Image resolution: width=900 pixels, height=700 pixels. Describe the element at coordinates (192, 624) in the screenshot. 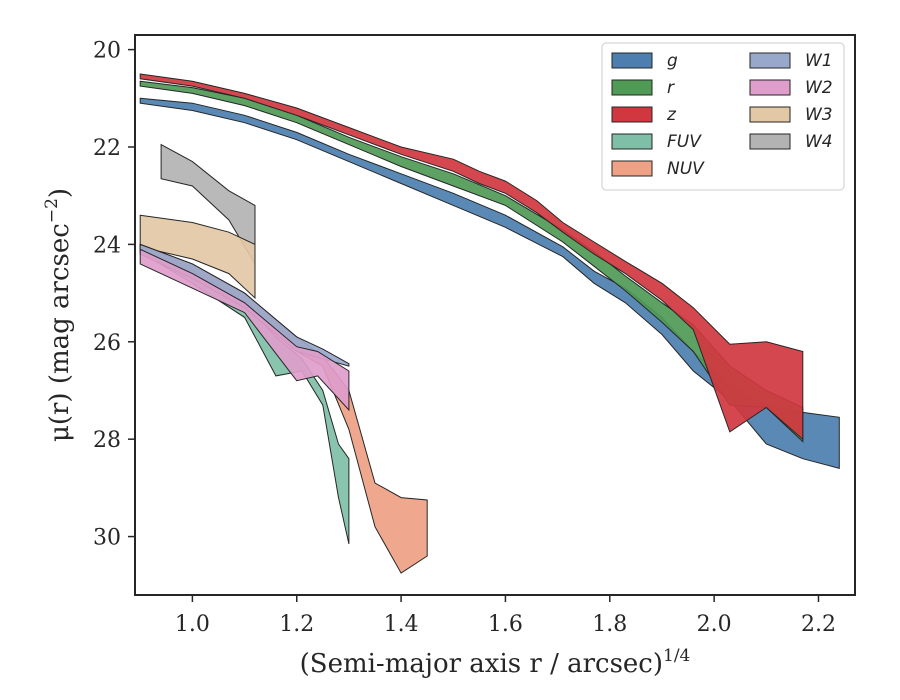

I see `x-tick-label: 1.0` at that location.